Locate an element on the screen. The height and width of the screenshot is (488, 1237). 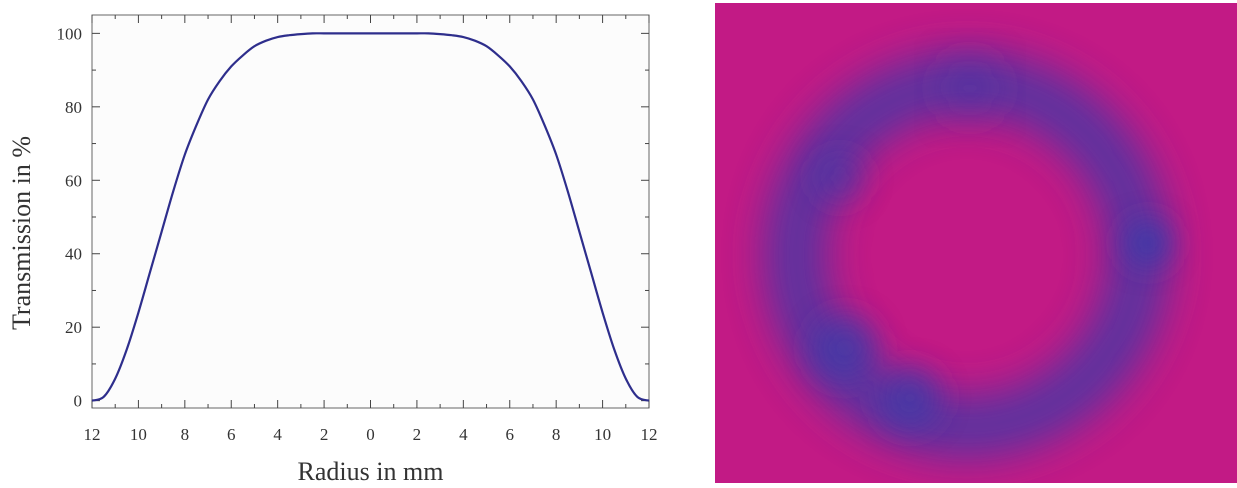
x-tick-label: 0 is located at coordinates (370, 434).